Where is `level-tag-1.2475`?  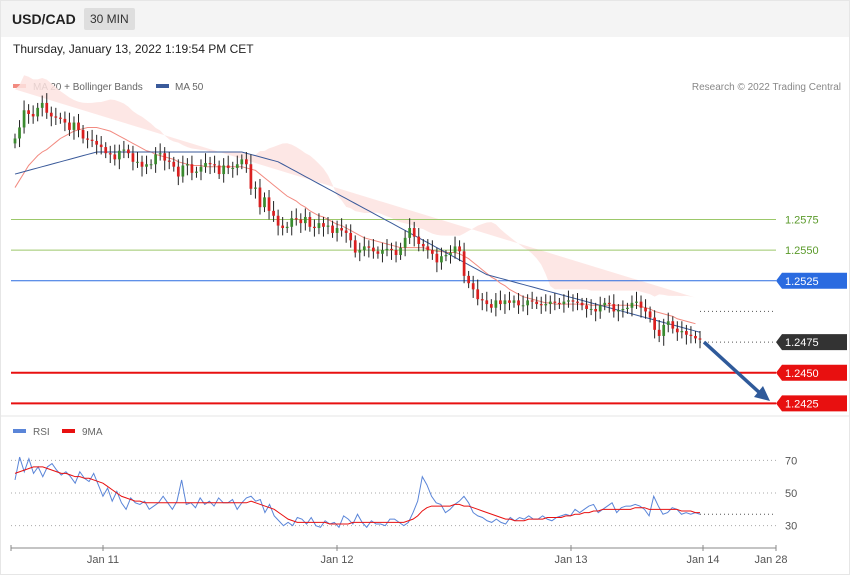 level-tag-1.2475 is located at coordinates (811, 342).